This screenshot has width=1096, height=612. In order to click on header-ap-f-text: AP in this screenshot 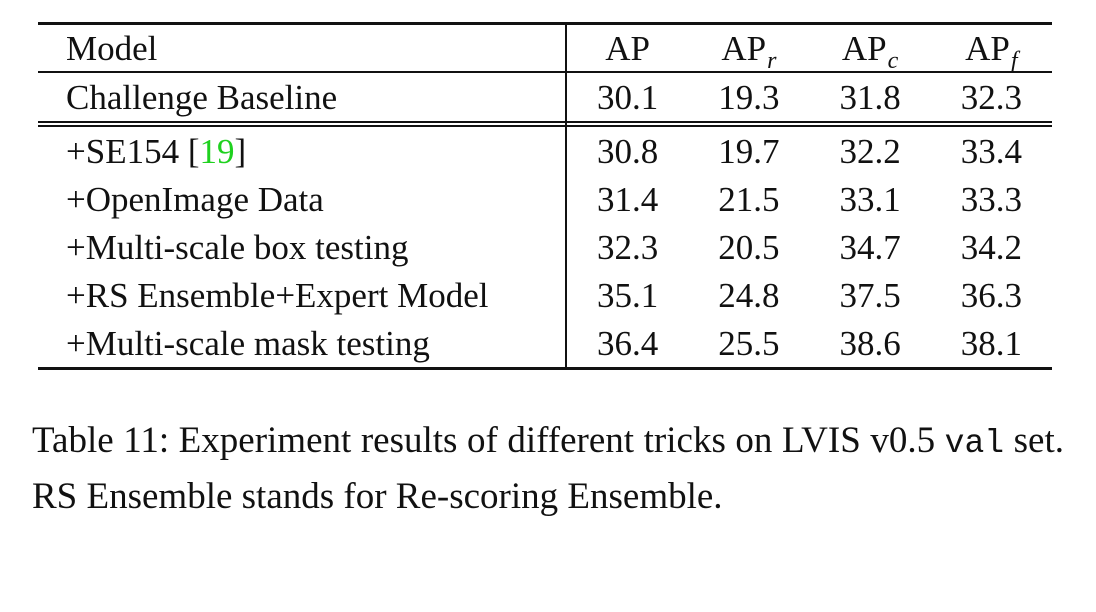, I will do `click(987, 48)`.